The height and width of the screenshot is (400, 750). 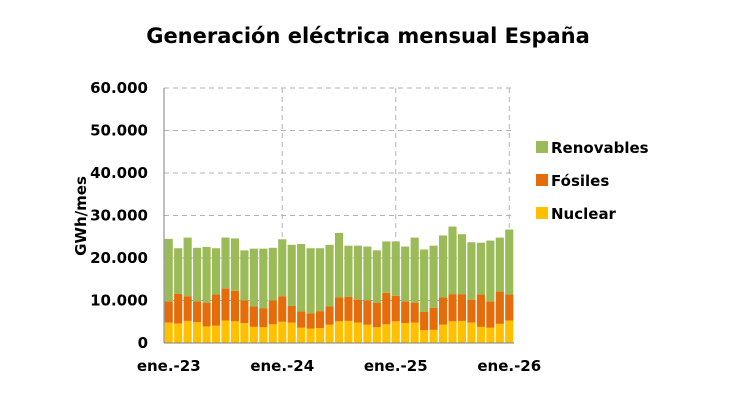 I want to click on bars-layer, so click(x=339, y=285).